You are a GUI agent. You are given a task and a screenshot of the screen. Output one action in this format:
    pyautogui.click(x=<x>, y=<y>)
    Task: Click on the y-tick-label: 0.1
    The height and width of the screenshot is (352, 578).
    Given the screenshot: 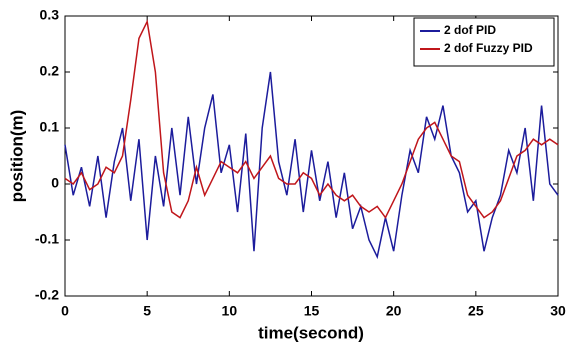 What is the action you would take?
    pyautogui.click(x=50, y=127)
    